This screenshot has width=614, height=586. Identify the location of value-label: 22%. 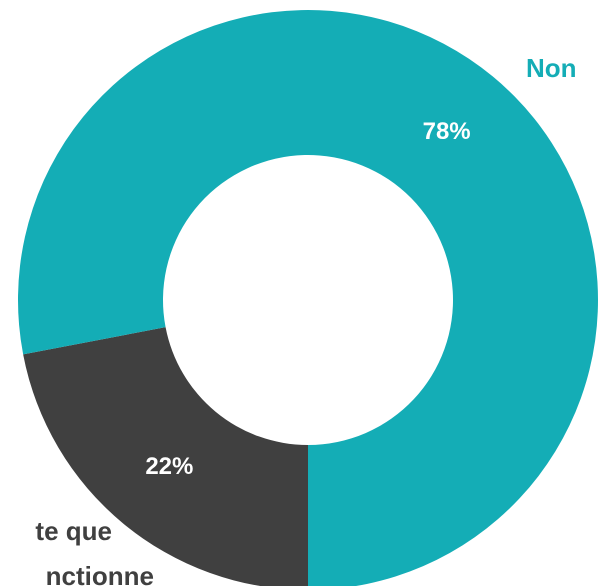
(169, 466).